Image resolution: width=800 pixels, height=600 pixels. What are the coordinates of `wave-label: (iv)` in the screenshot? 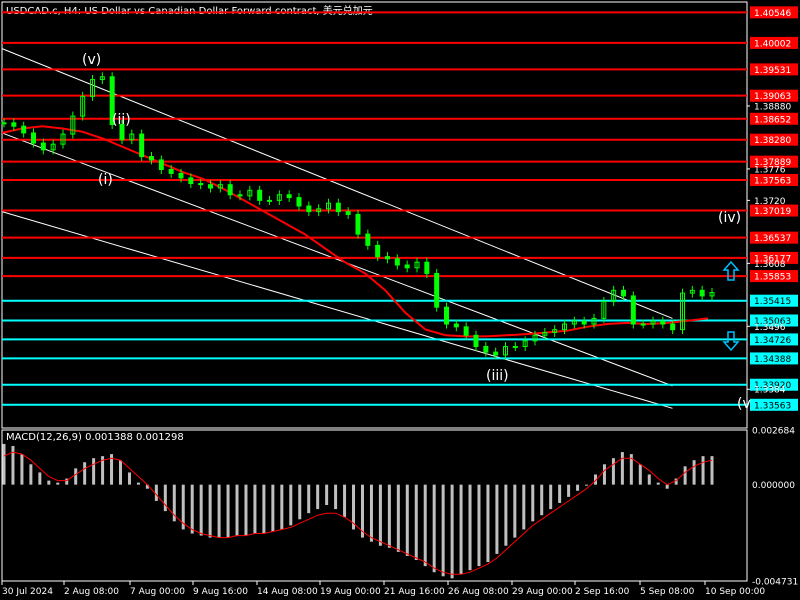 It's located at (729, 218).